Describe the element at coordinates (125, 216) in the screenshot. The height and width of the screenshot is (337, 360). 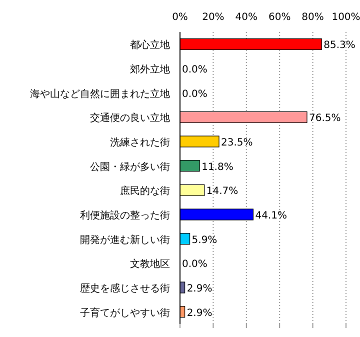
I see `y-tick-label: 利便施設の整った街` at that location.